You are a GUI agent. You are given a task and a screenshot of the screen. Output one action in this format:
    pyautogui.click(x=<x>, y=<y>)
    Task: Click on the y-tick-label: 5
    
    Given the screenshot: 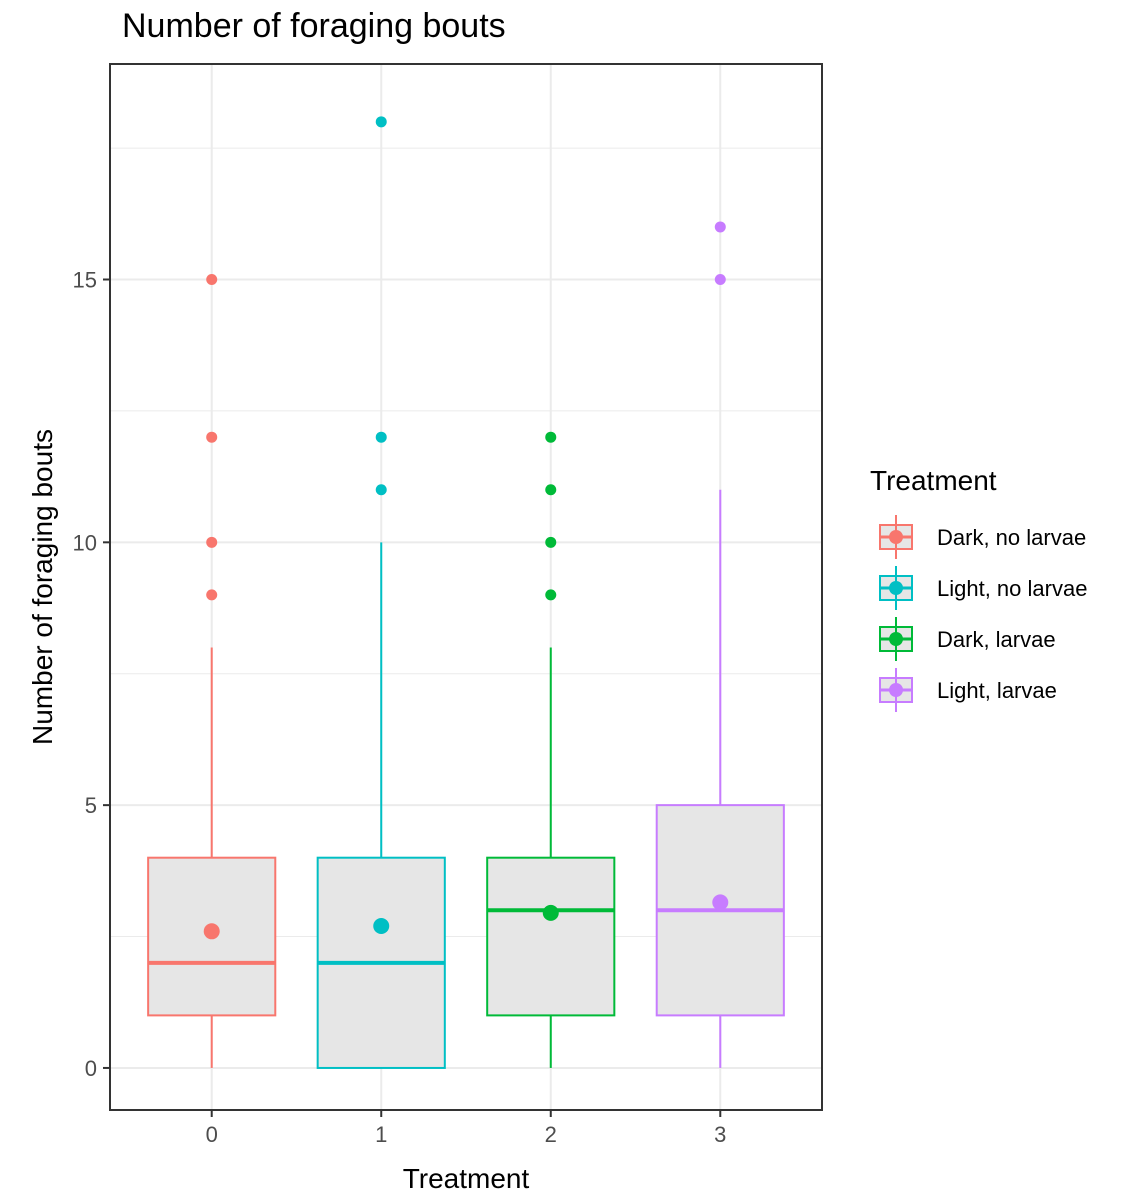 What is the action you would take?
    pyautogui.click(x=91, y=805)
    